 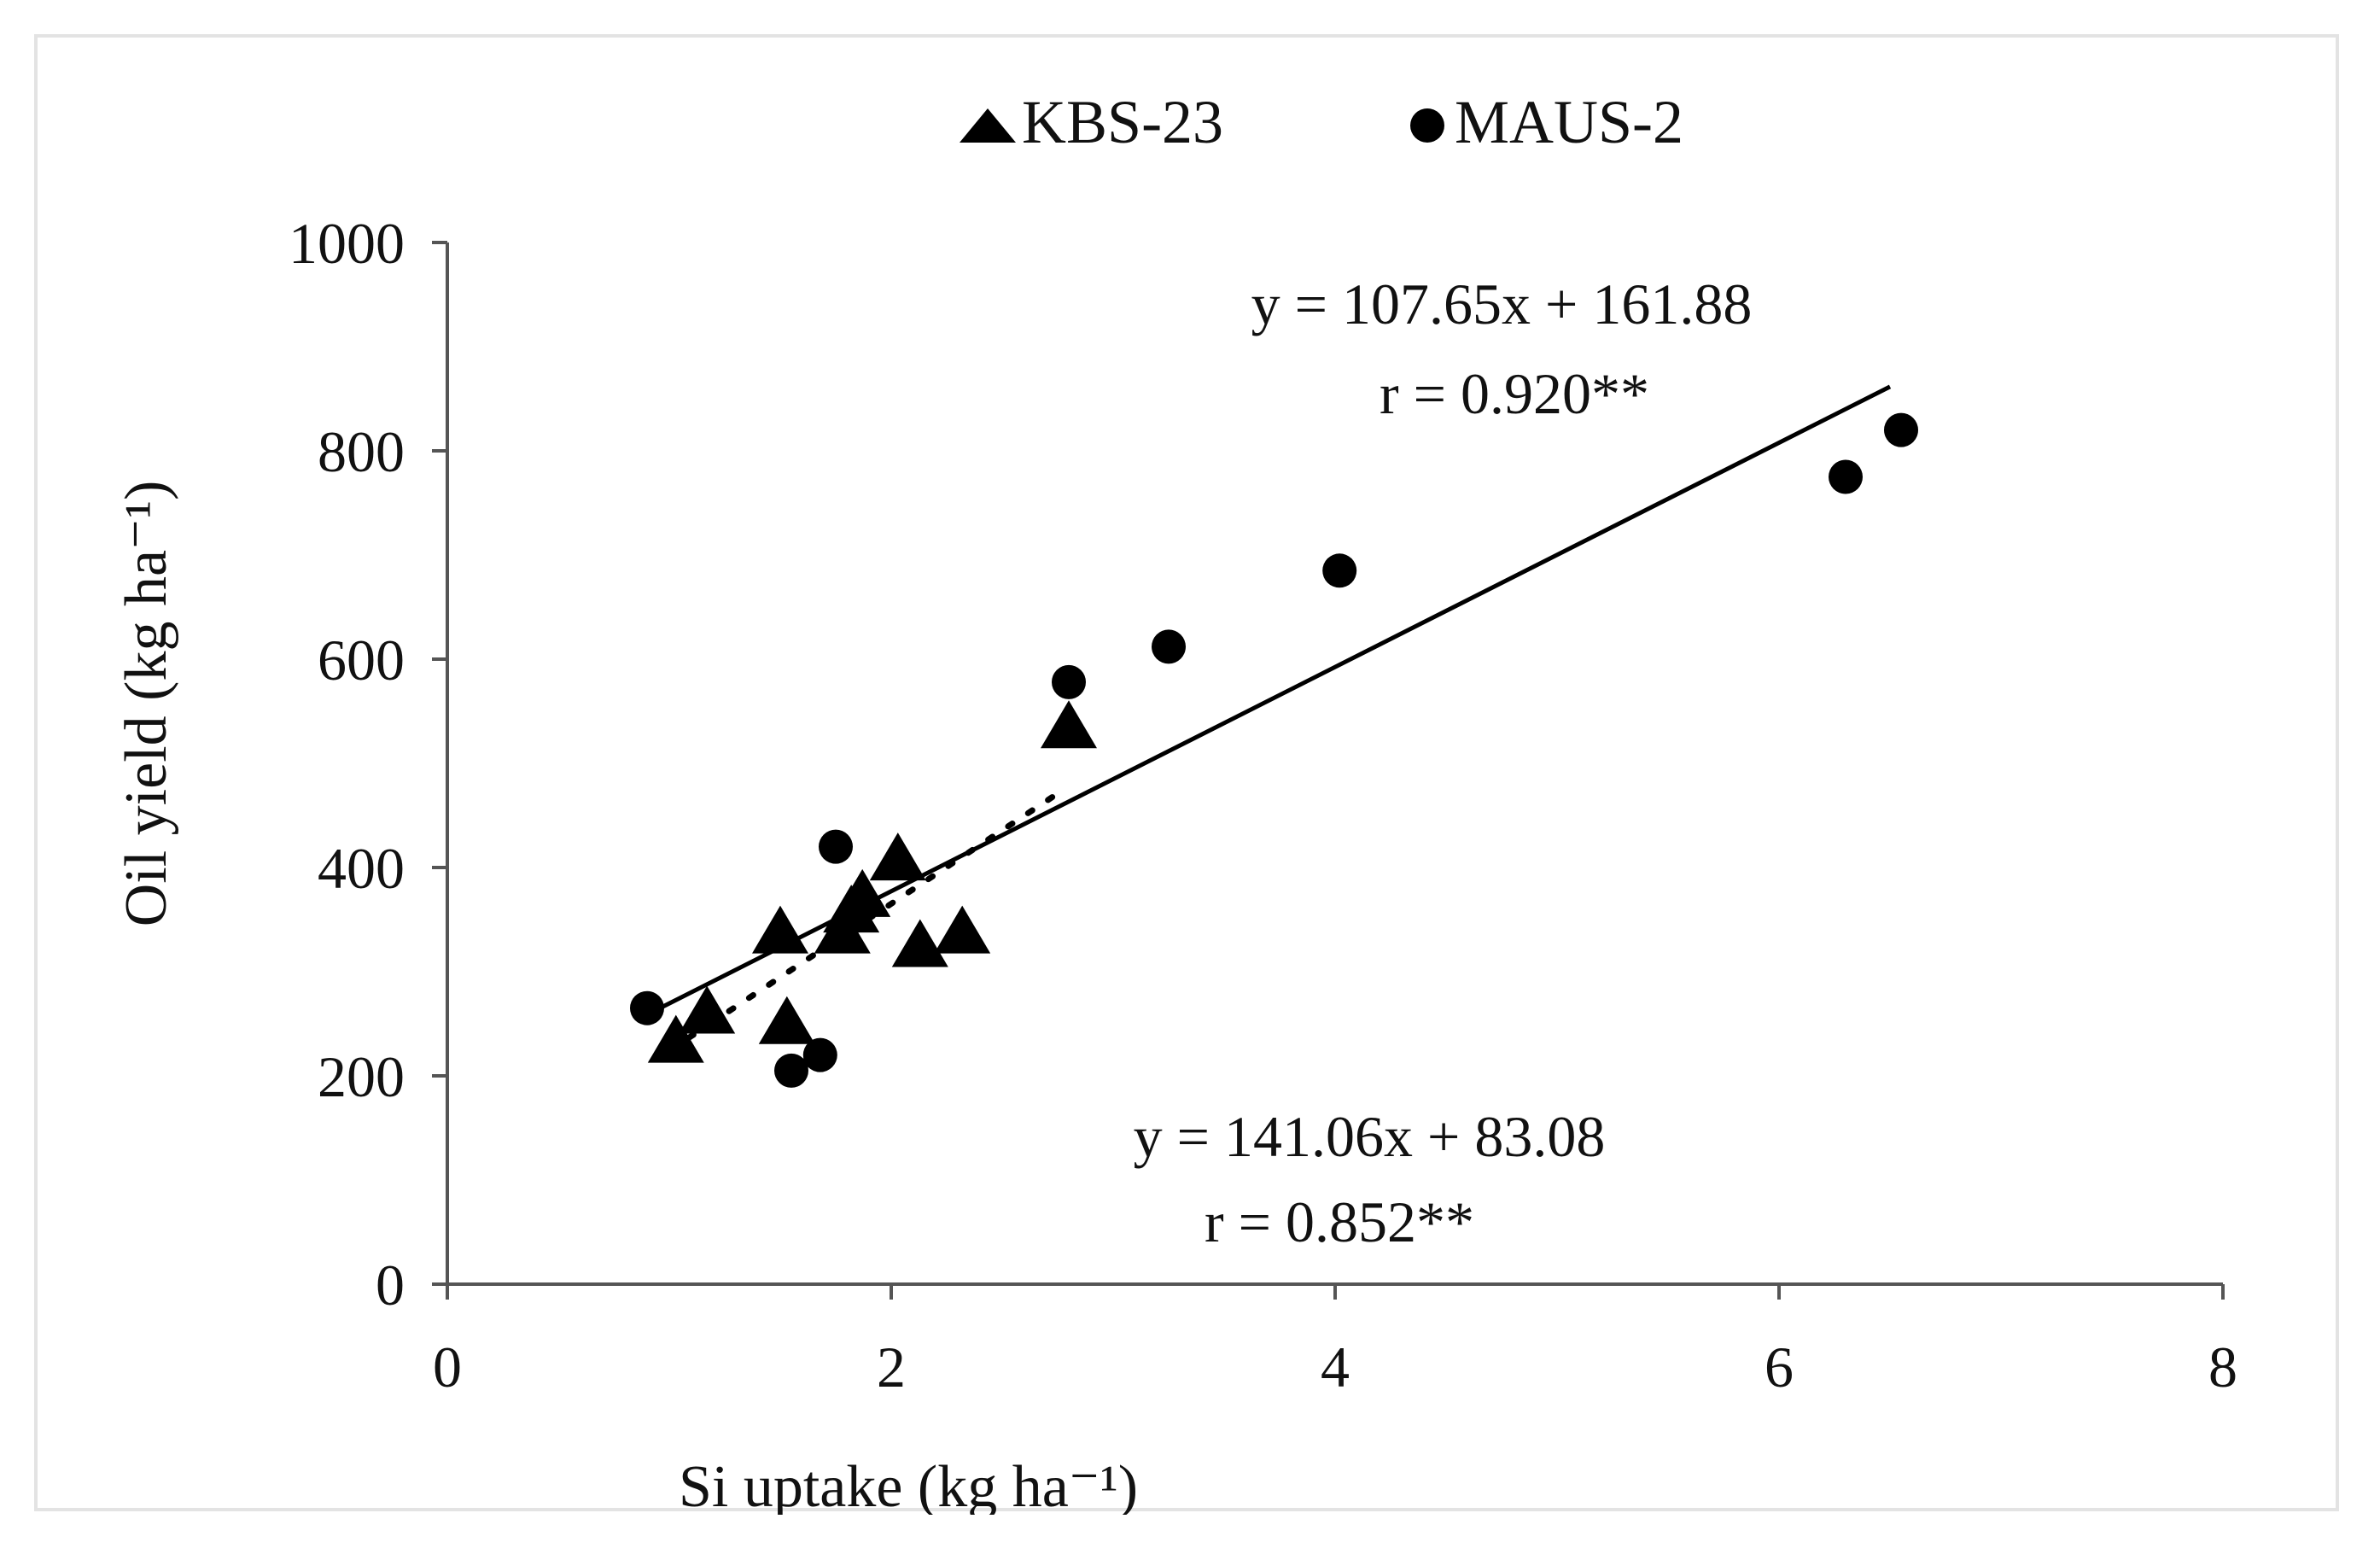 What do you see at coordinates (863, 922) in the screenshot?
I see `trendline-kbs23` at bounding box center [863, 922].